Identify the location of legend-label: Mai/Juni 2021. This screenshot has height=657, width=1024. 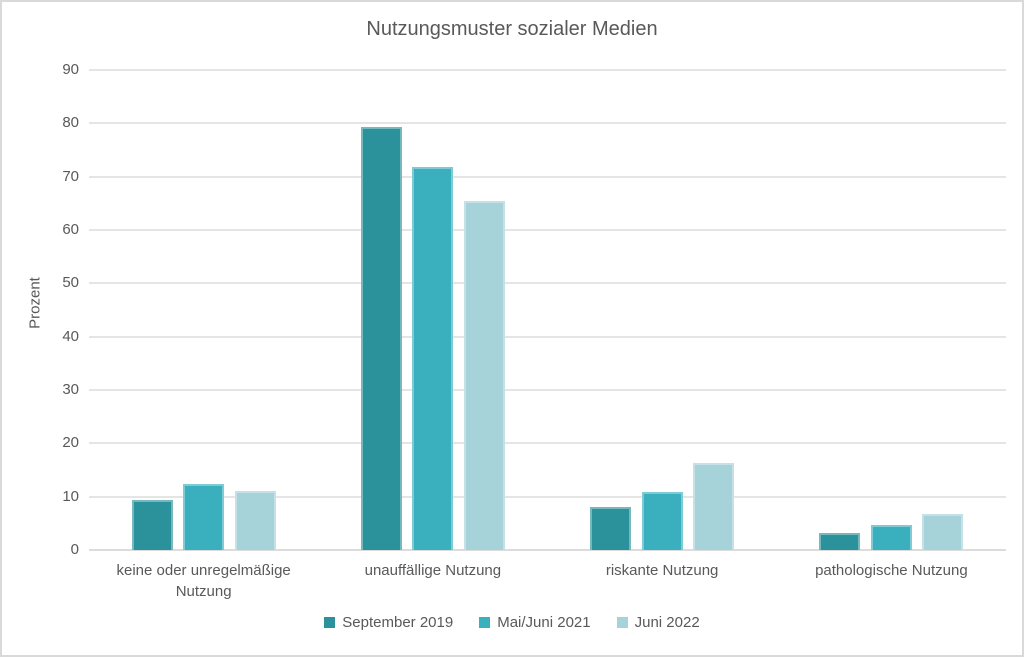
(544, 622).